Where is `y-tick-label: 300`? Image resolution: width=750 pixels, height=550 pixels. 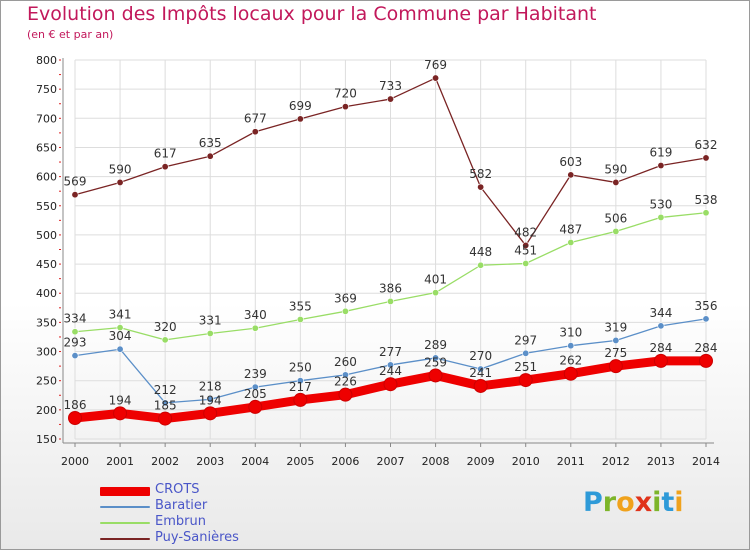 y-tick-label: 300 is located at coordinates (46, 352).